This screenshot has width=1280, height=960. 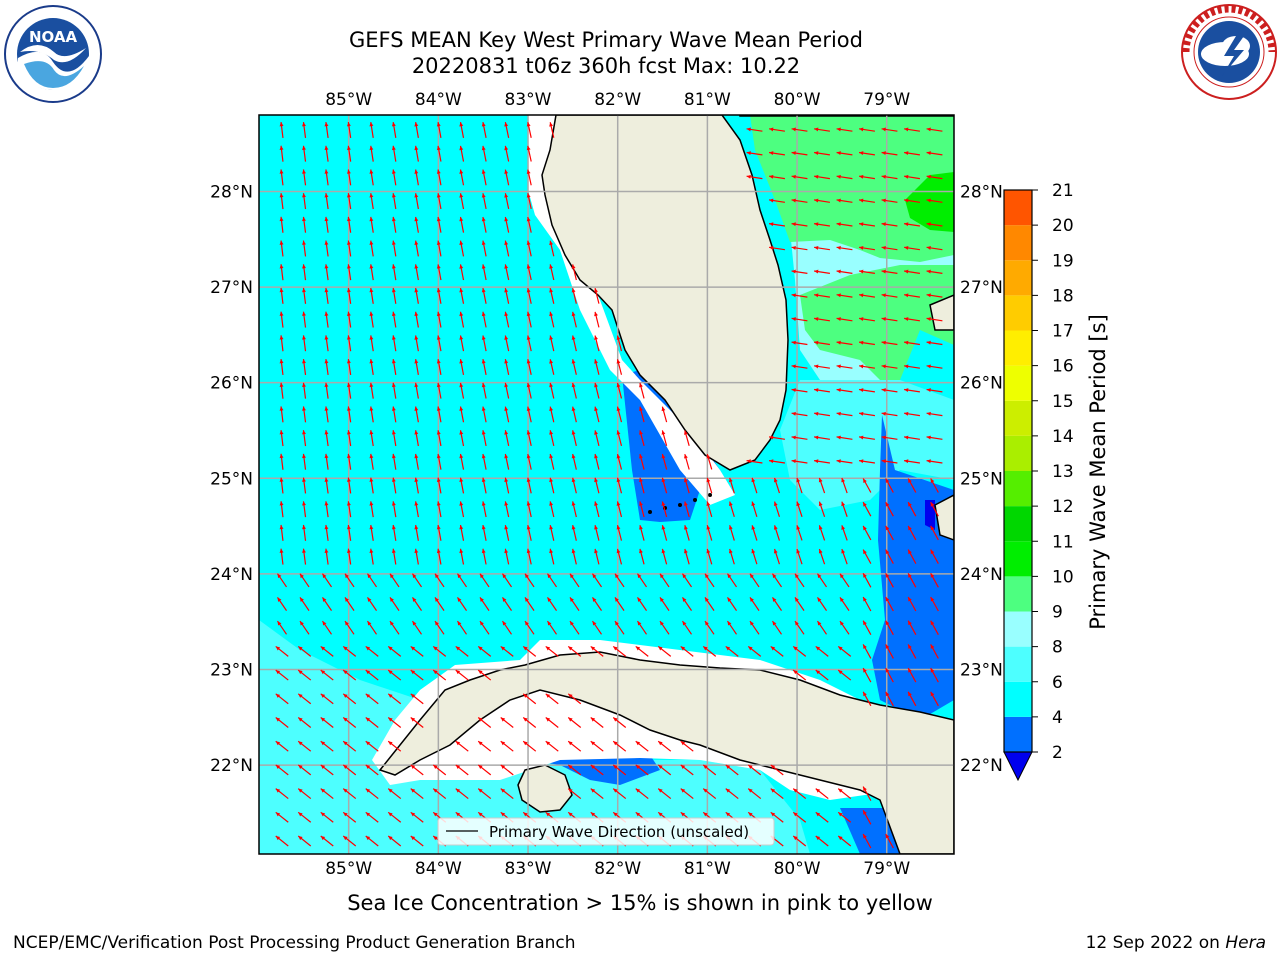 I want to click on lon-tick-label-bottom: 85°W, so click(x=348, y=869).